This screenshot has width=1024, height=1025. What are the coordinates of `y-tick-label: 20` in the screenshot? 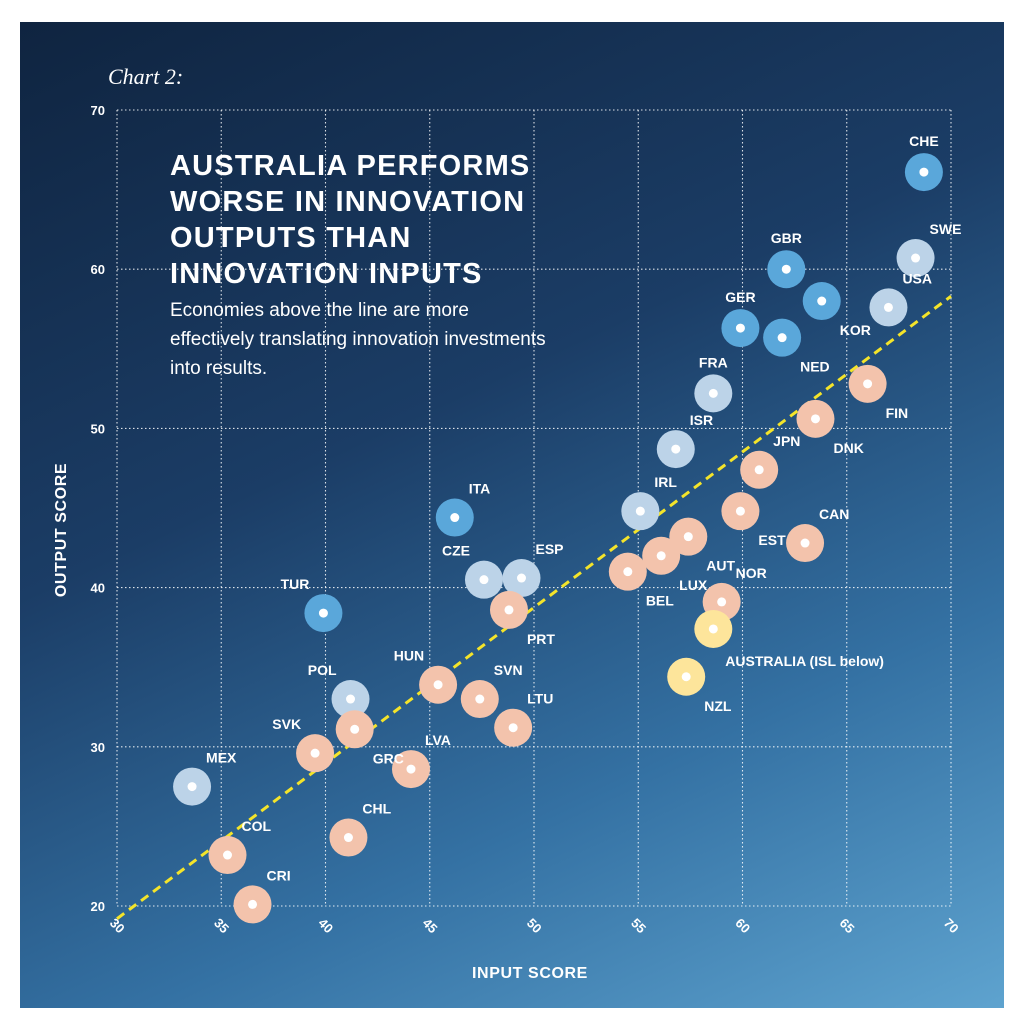 It's located at (98, 906).